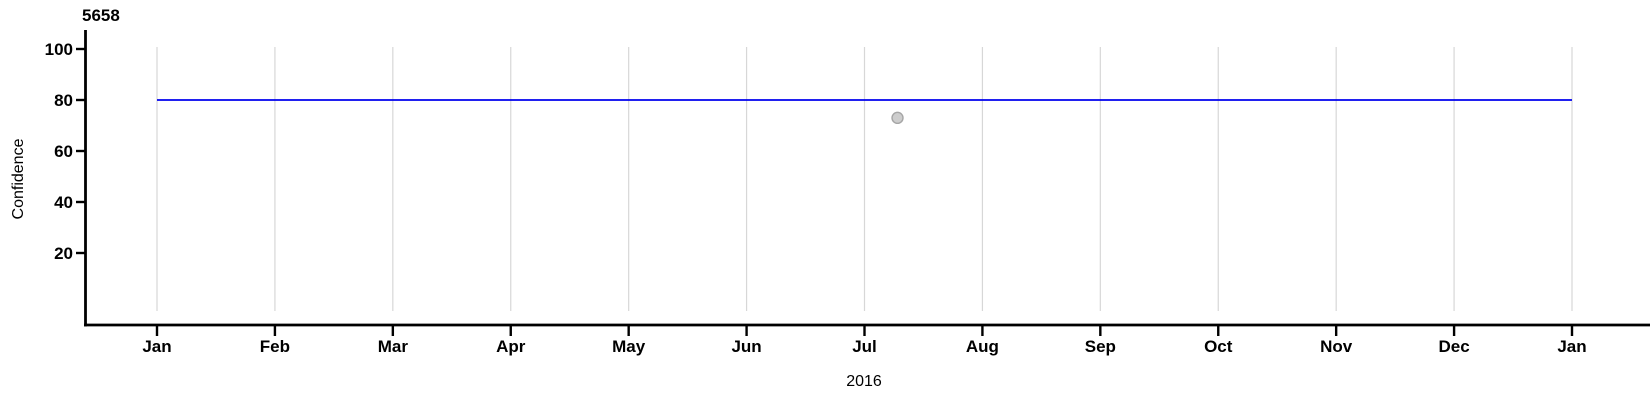 The width and height of the screenshot is (1650, 400). What do you see at coordinates (393, 346) in the screenshot?
I see `x-tick-label: Mar` at bounding box center [393, 346].